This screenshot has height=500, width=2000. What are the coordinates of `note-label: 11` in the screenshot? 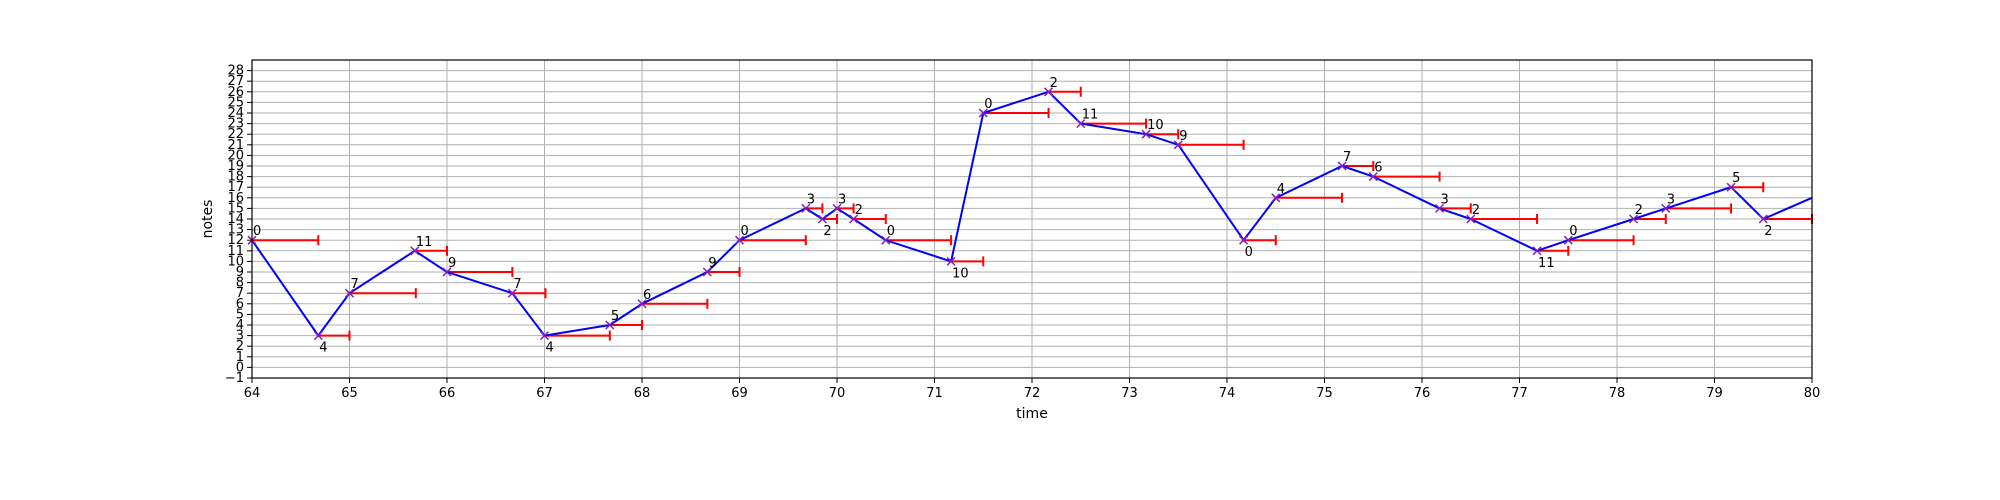 It's located at (1090, 115).